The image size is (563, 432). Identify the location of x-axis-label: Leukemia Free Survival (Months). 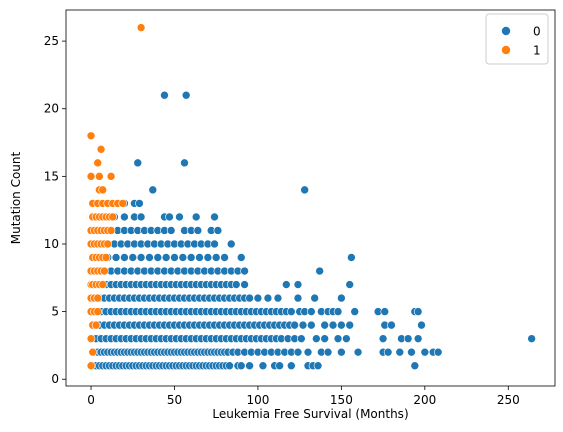
(310, 414).